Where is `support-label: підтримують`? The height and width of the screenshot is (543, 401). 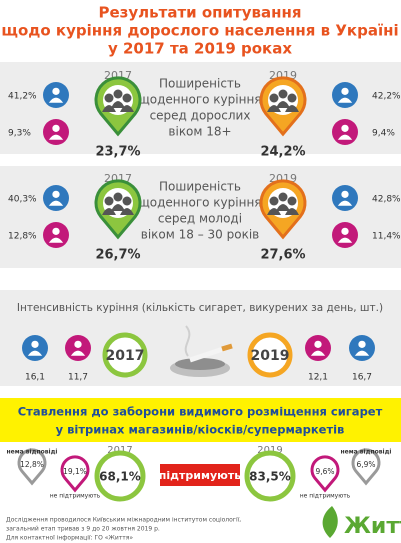
support-label: підтримують is located at coordinates (200, 475).